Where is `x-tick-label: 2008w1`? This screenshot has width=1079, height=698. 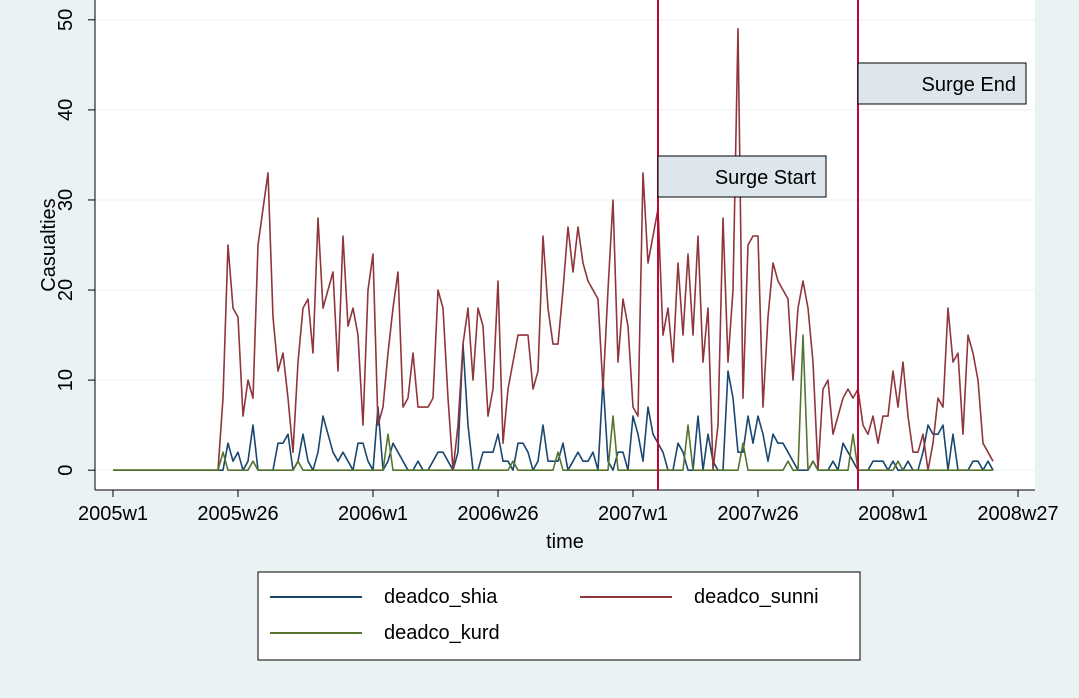
x-tick-label: 2008w1 is located at coordinates (893, 514).